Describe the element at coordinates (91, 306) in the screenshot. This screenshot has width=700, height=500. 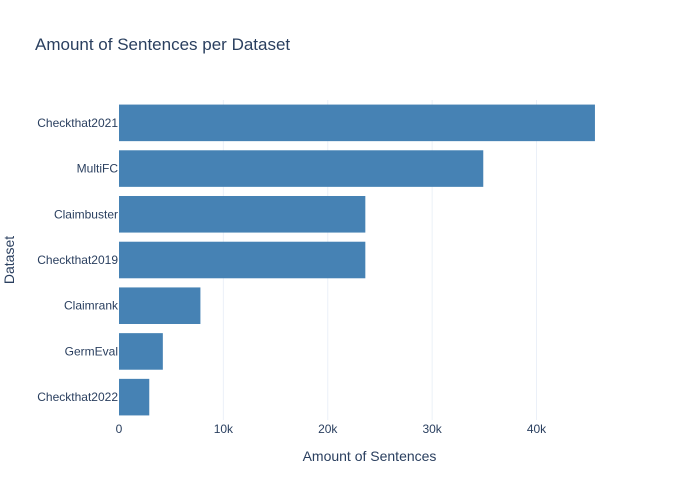
I see `y-tick-label: Claimrank` at that location.